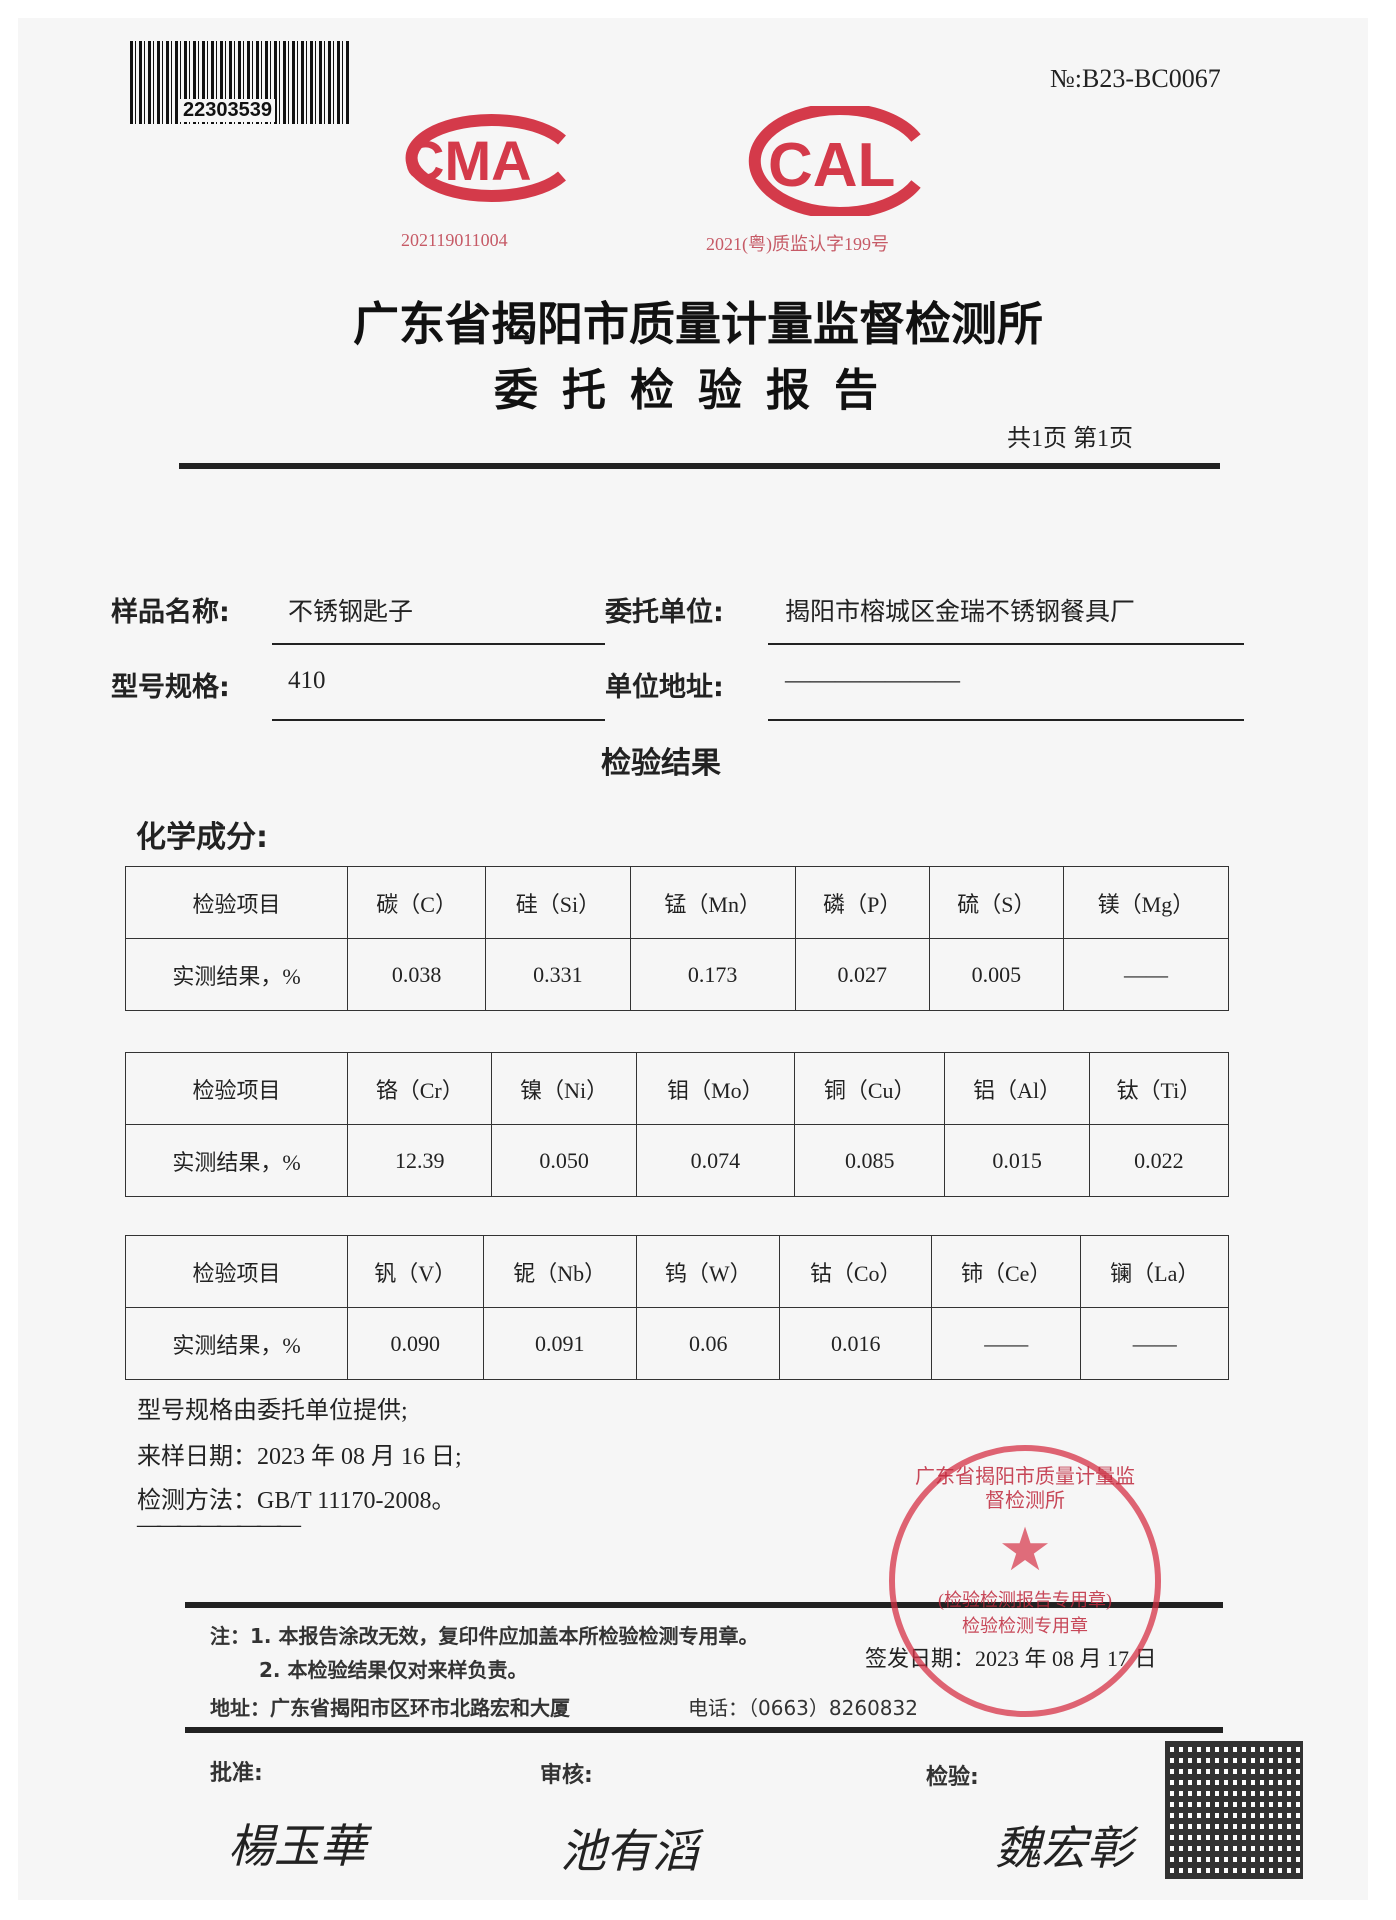 Image resolution: width=1396 pixels, height=1920 pixels. Describe the element at coordinates (272, 1411) in the screenshot. I see `note-model-source: 型号规格由委托单位提供;` at that location.